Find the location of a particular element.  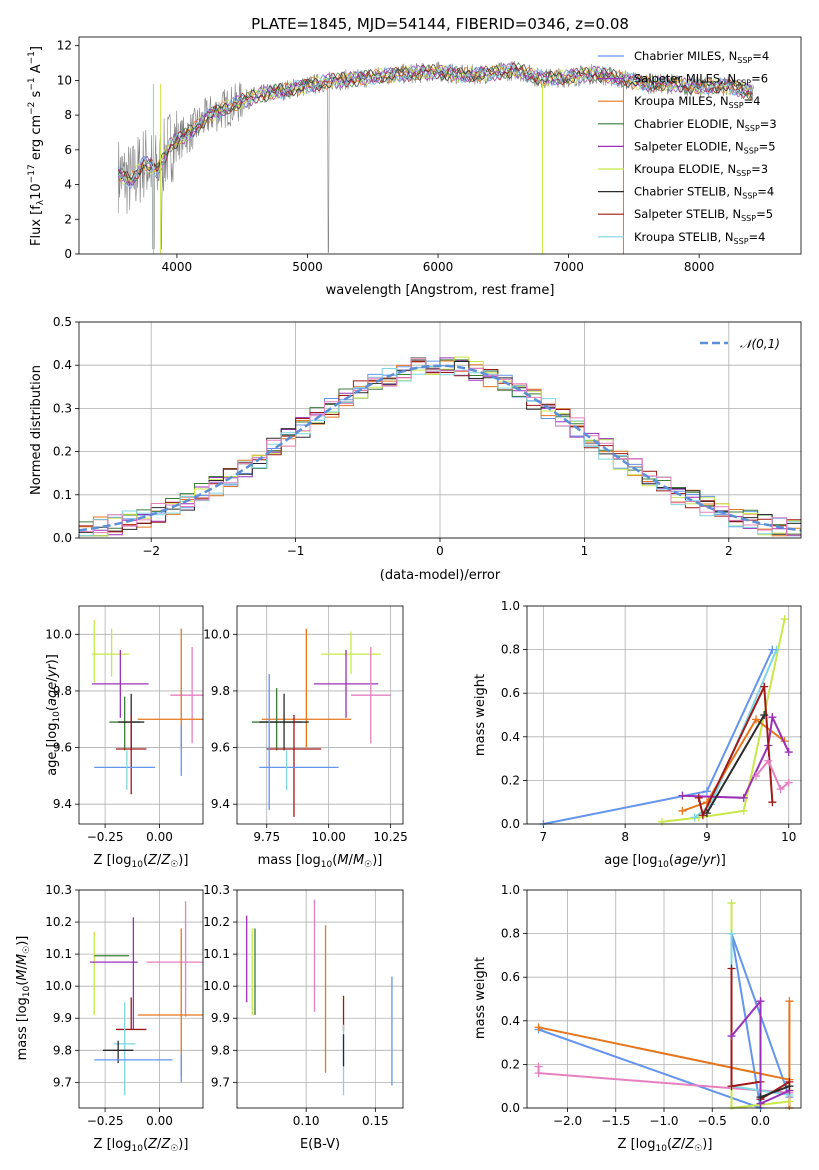

legend-value: =5 is located at coordinates (764, 214).